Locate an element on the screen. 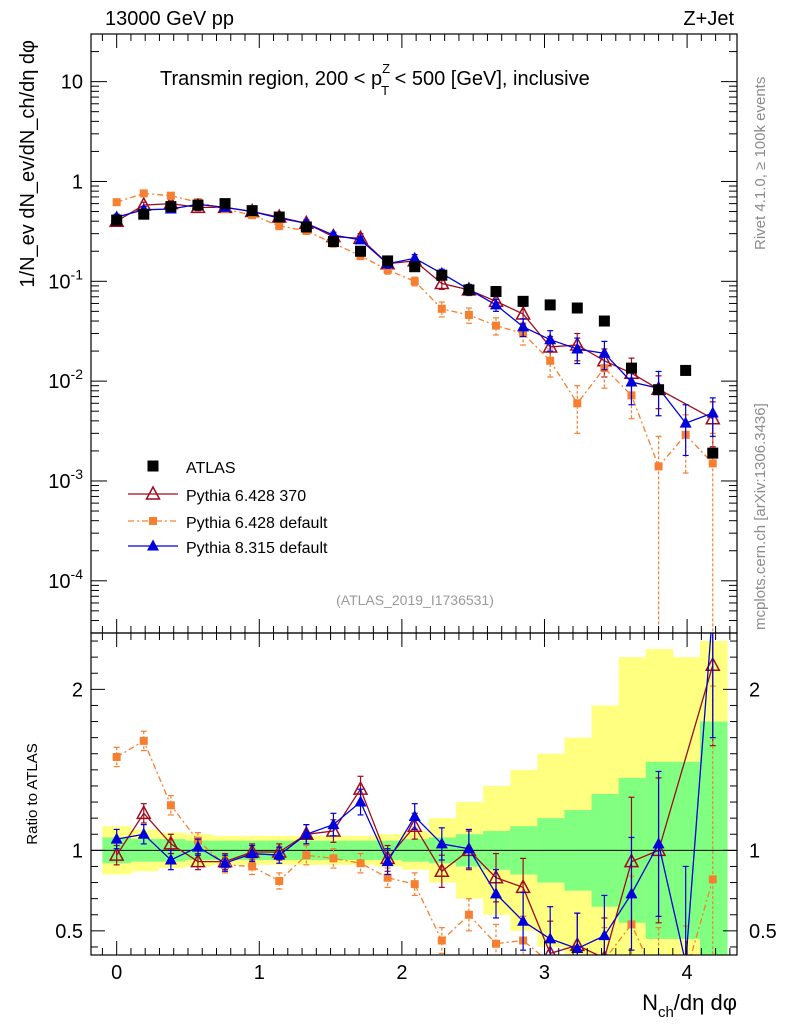  x-tick-label: 4 is located at coordinates (687, 973).